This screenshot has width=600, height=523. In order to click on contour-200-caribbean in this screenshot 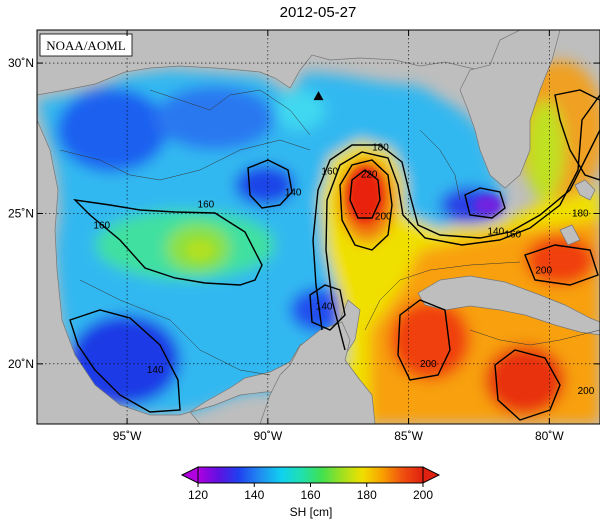, I will do `click(527, 385)`.